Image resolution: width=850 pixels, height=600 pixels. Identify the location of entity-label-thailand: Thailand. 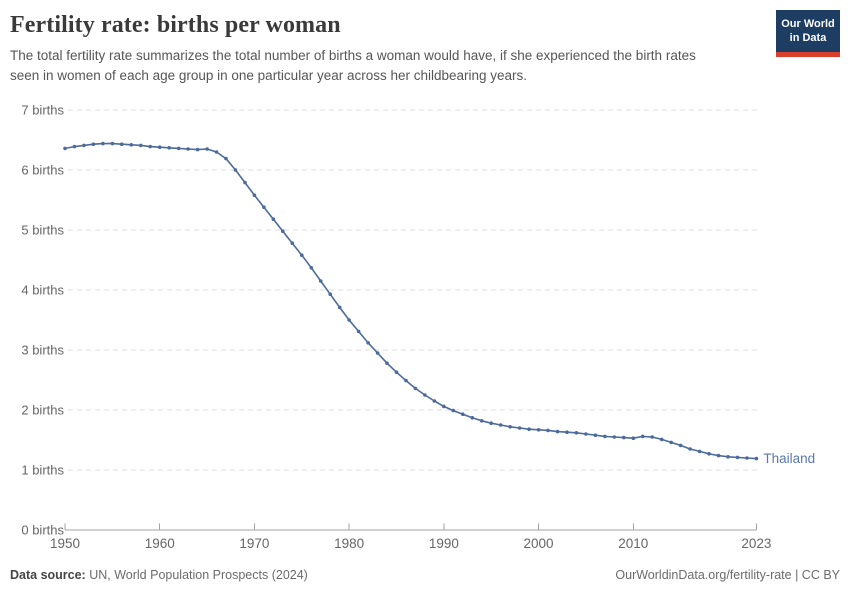
(789, 458).